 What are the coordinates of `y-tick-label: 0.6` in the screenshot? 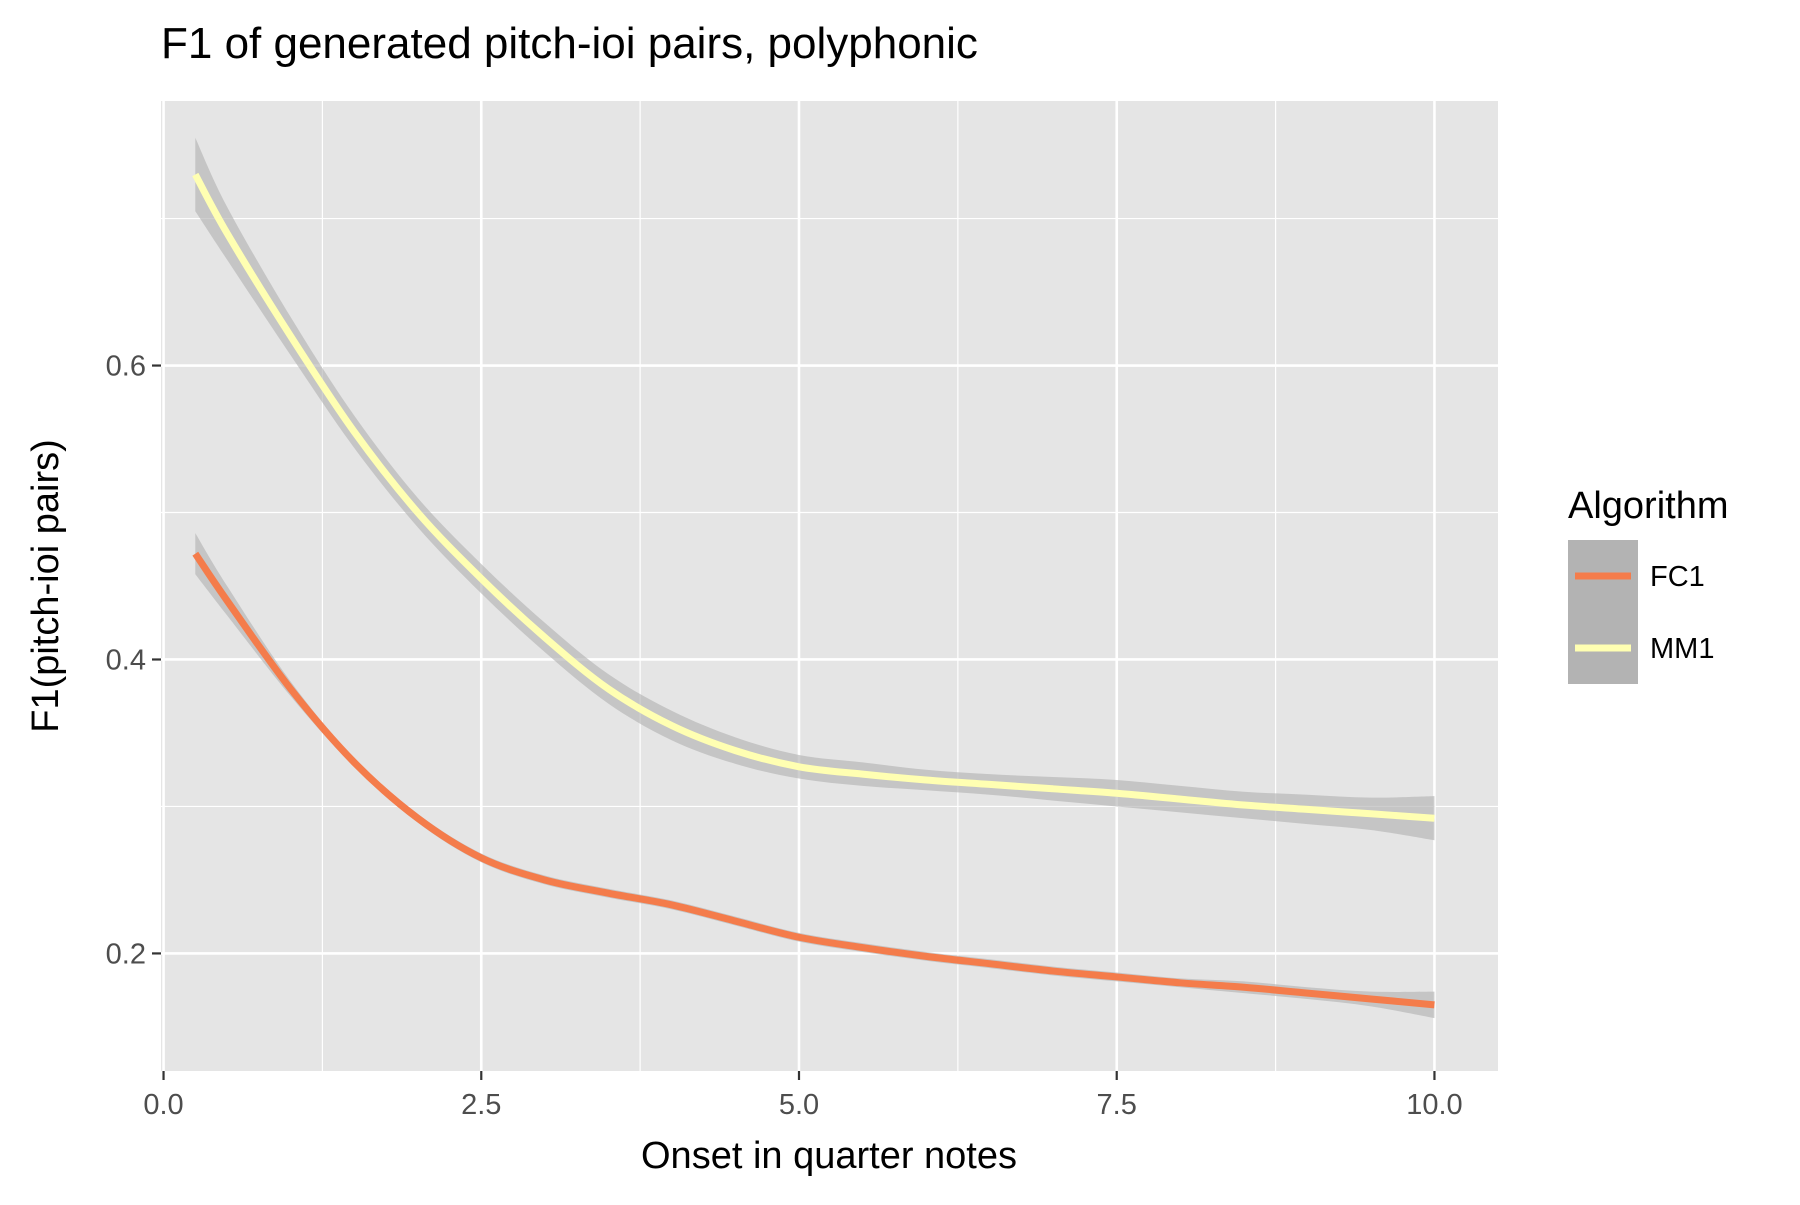 It's located at (126, 367).